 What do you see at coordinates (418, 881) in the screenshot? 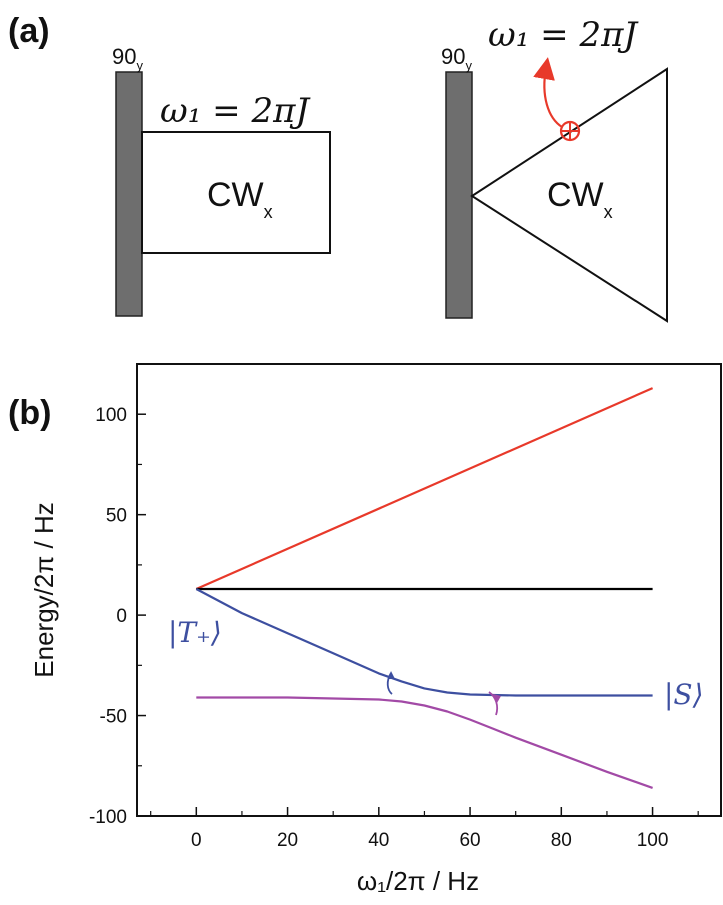
I see `x-axis-title: ω₁/2π / Hz` at bounding box center [418, 881].